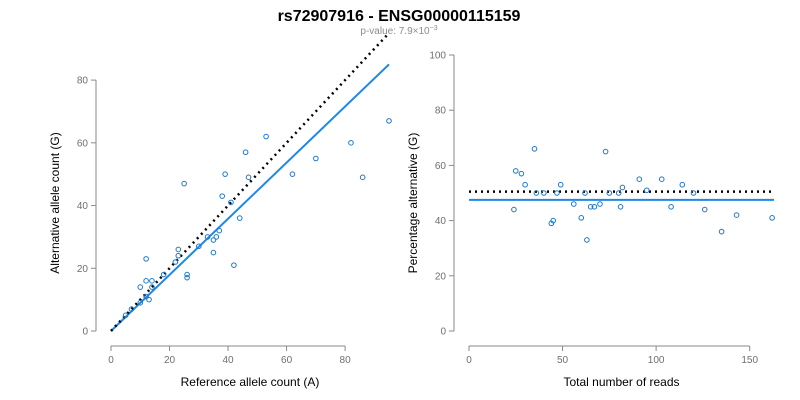 This screenshot has height=400, width=800. I want to click on right-x-tick-label: 0, so click(469, 360).